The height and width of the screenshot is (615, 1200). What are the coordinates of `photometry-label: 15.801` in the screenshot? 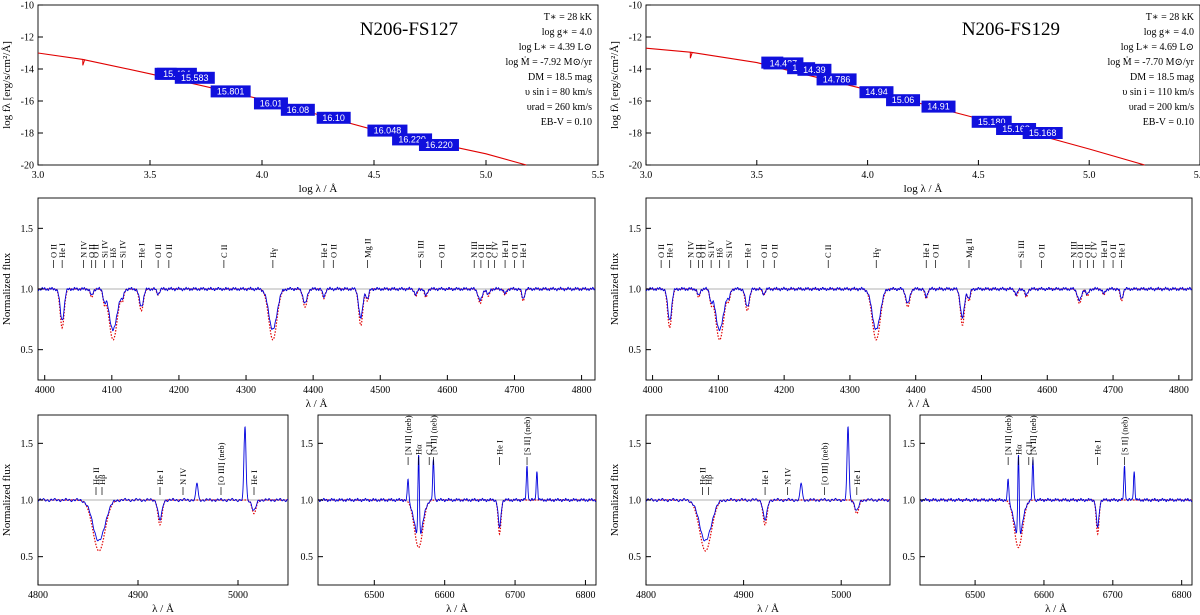 It's located at (231, 91).